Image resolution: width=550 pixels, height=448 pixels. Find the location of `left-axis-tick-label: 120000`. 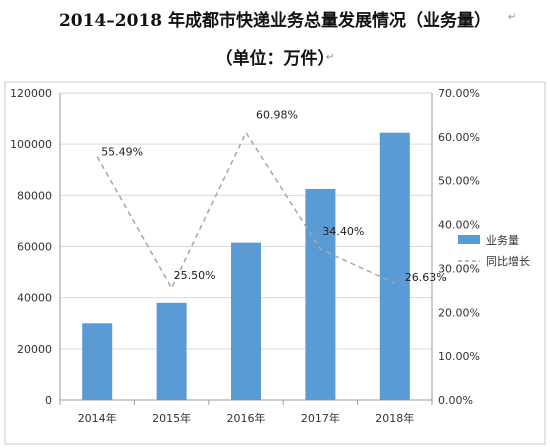

left-axis-tick-label: 120000 is located at coordinates (31, 93).